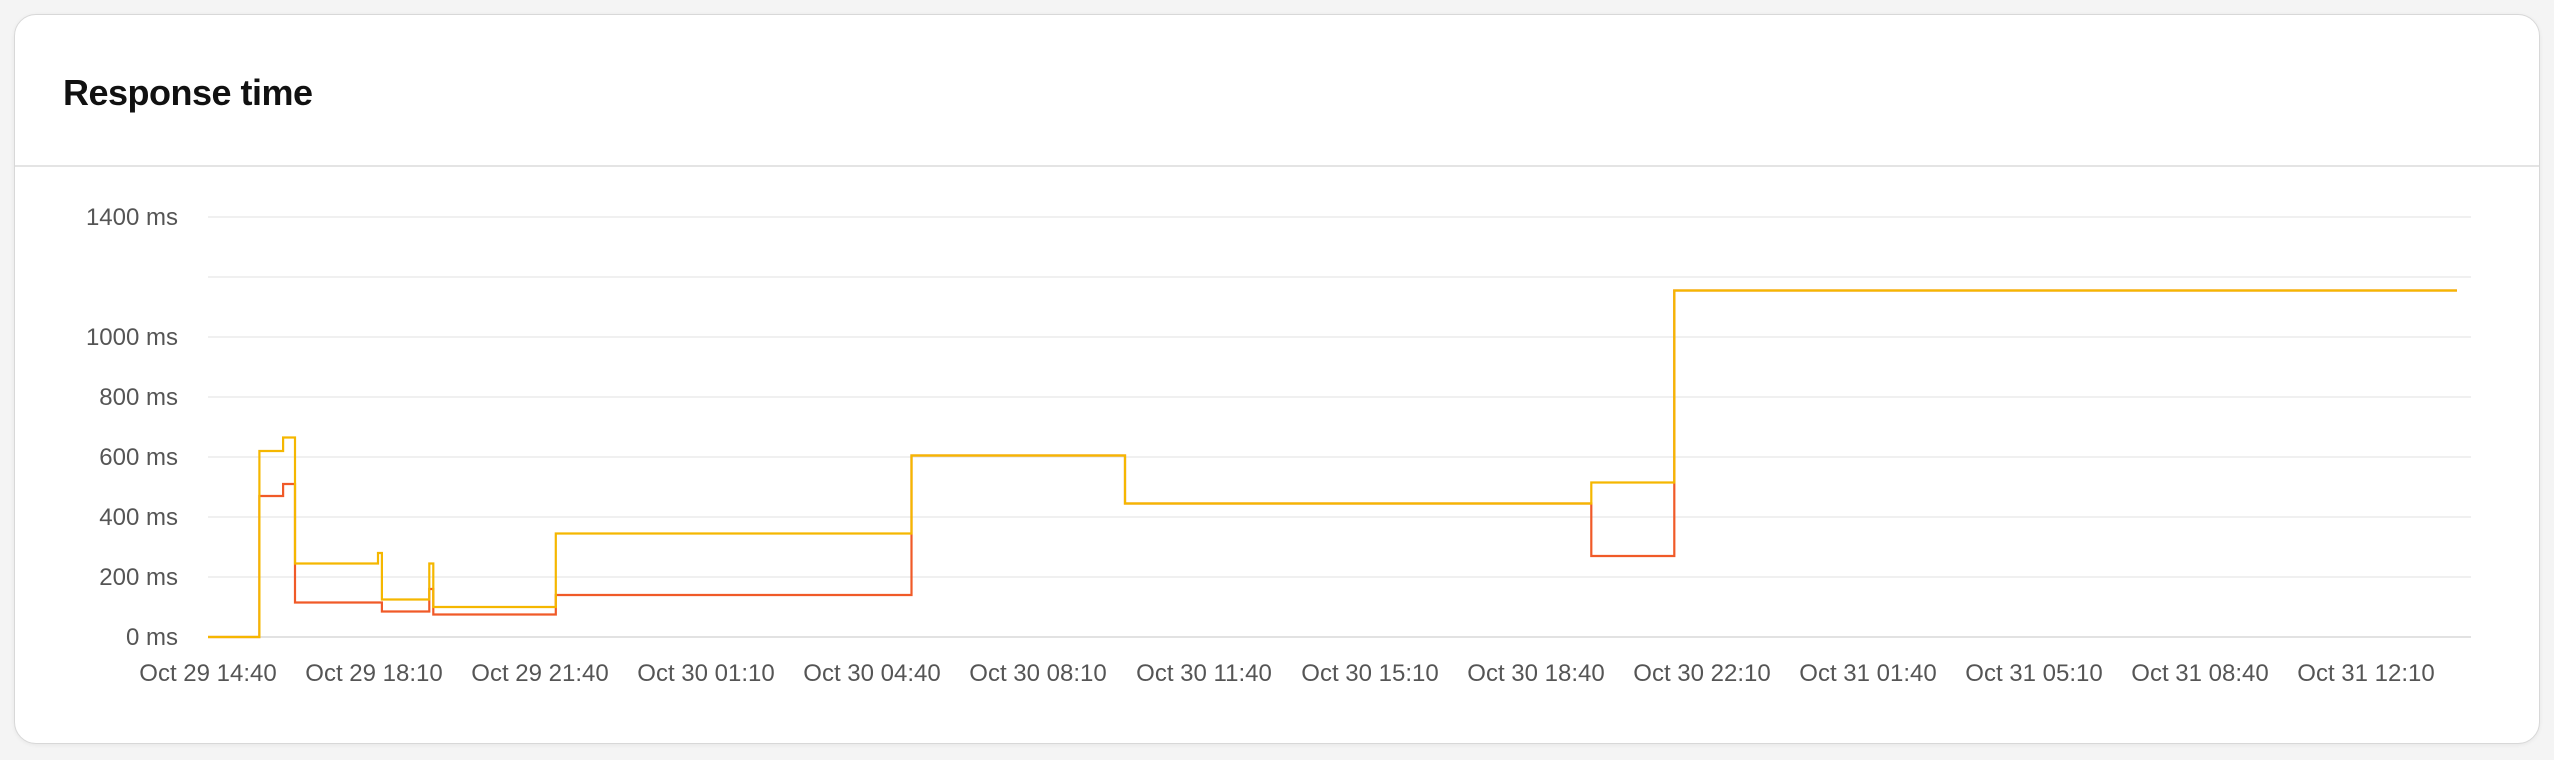 The width and height of the screenshot is (2554, 760). Describe the element at coordinates (2199, 673) in the screenshot. I see `x-tick-label: Oct 31 08:40` at that location.